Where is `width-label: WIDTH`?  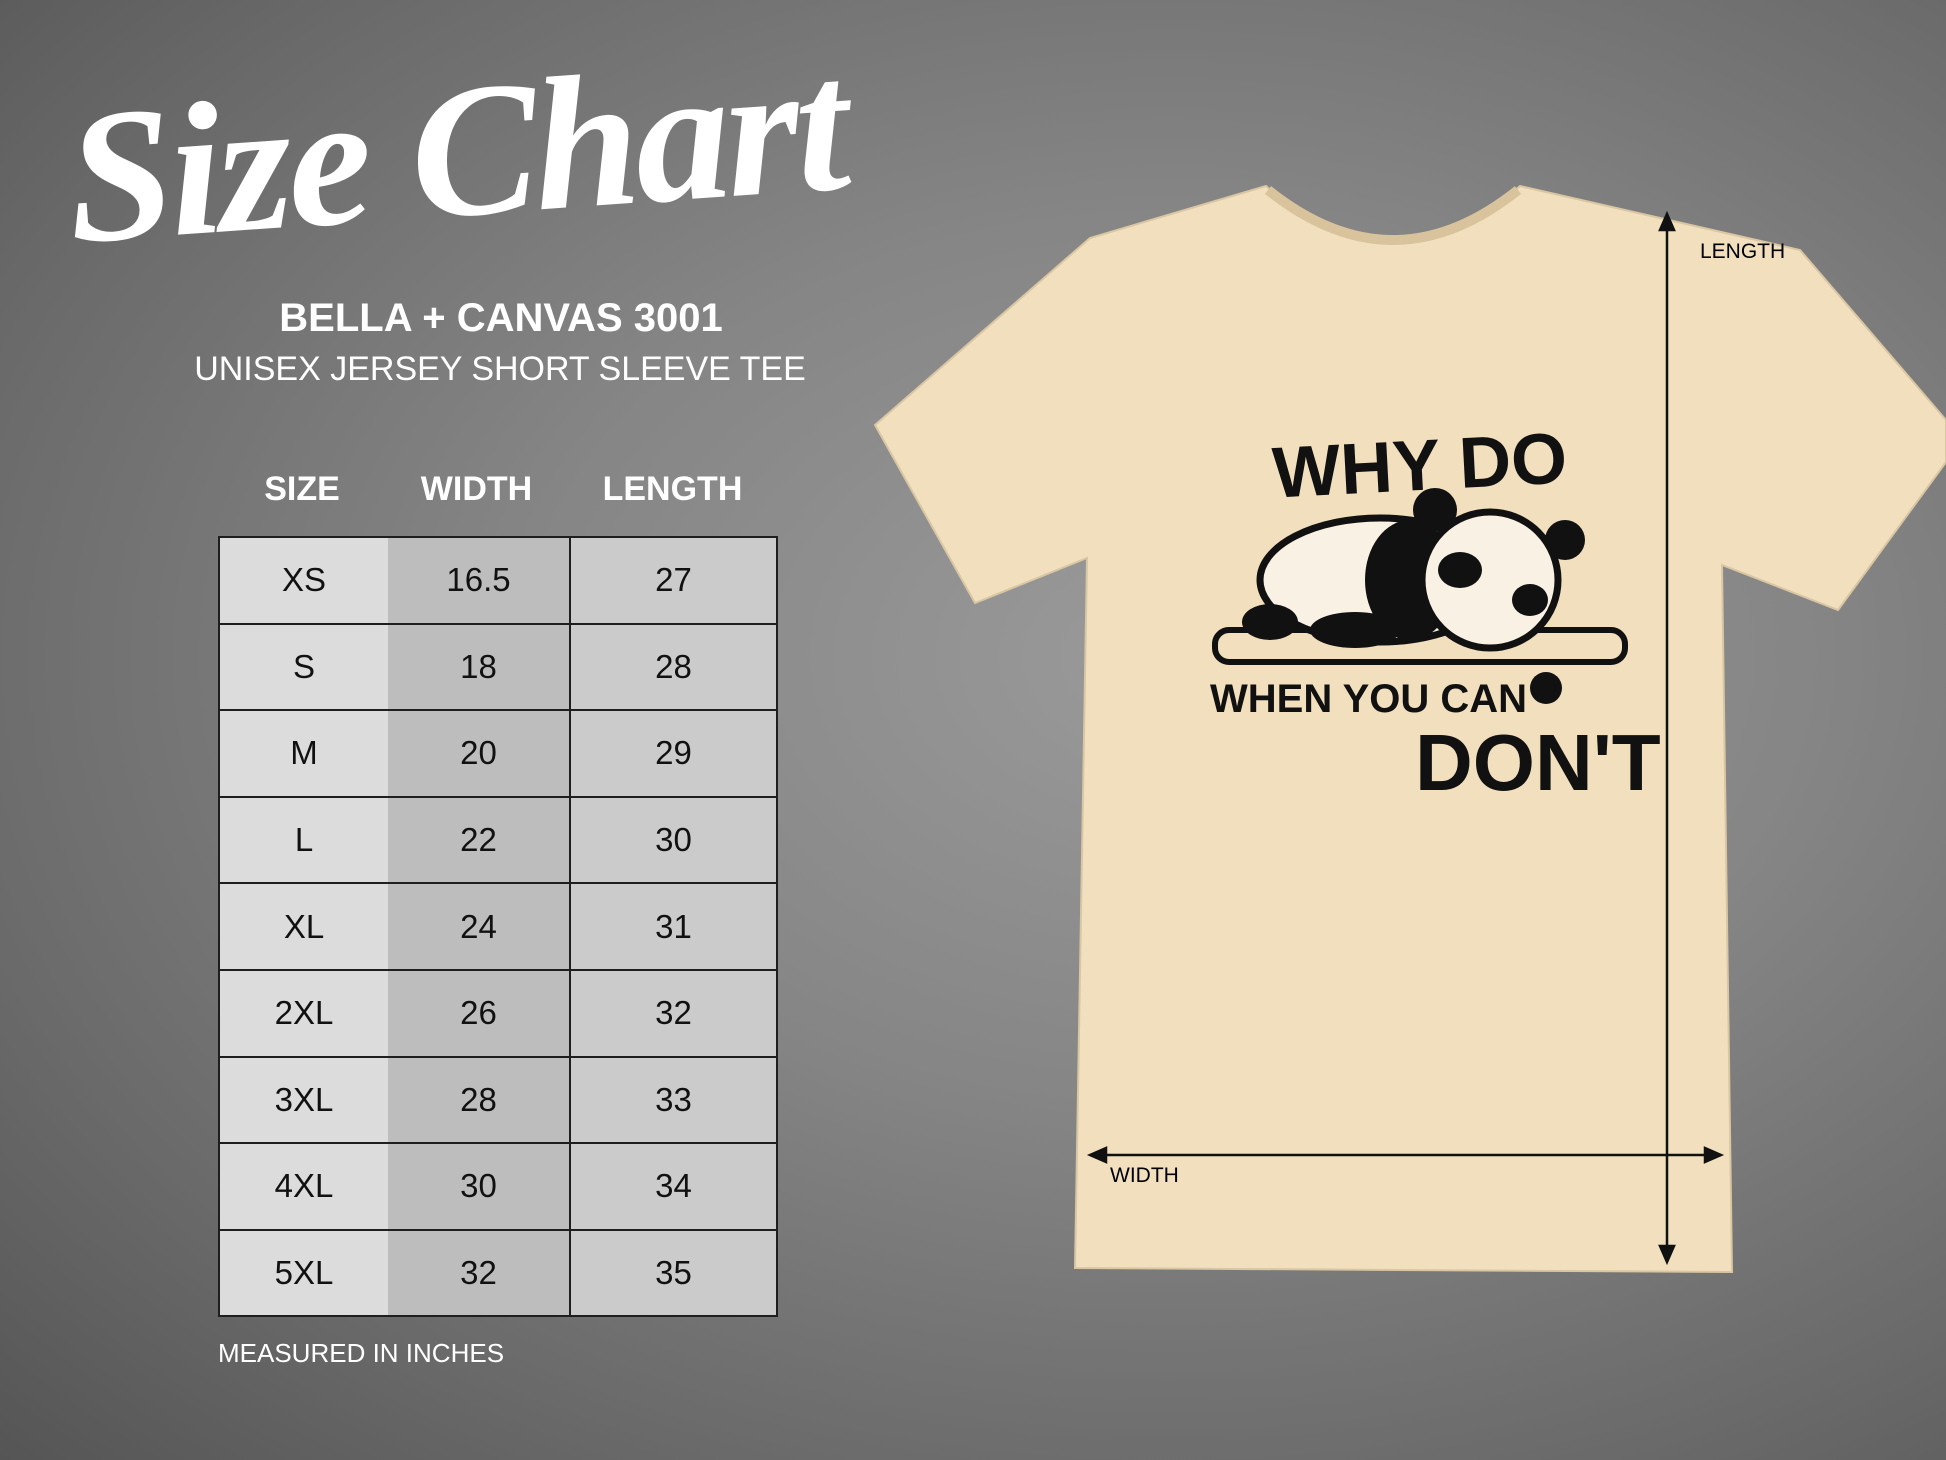 width-label: WIDTH is located at coordinates (1144, 1175).